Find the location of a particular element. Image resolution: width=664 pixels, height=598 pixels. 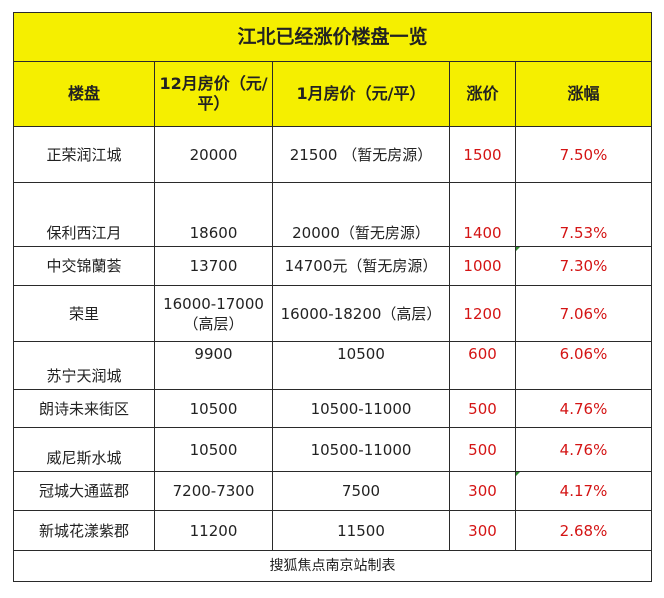

row-rate-value: 4.17% is located at coordinates (583, 491).